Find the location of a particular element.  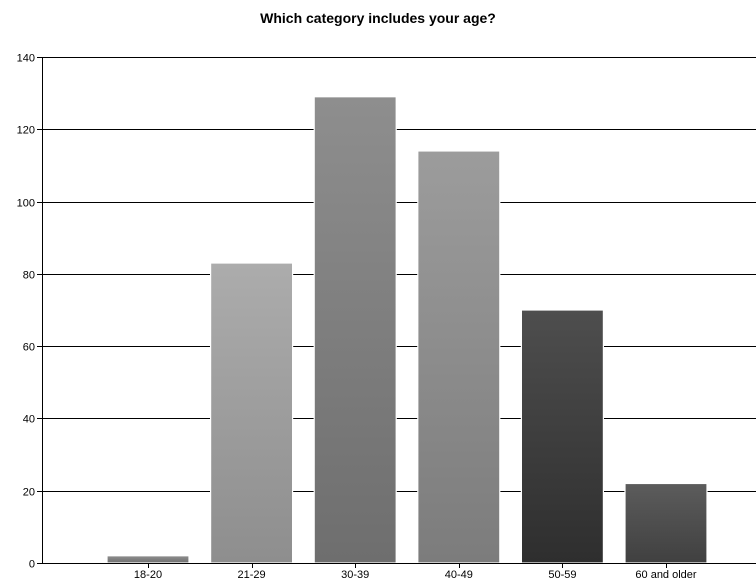

y-tick-label: 120 is located at coordinates (26, 131).